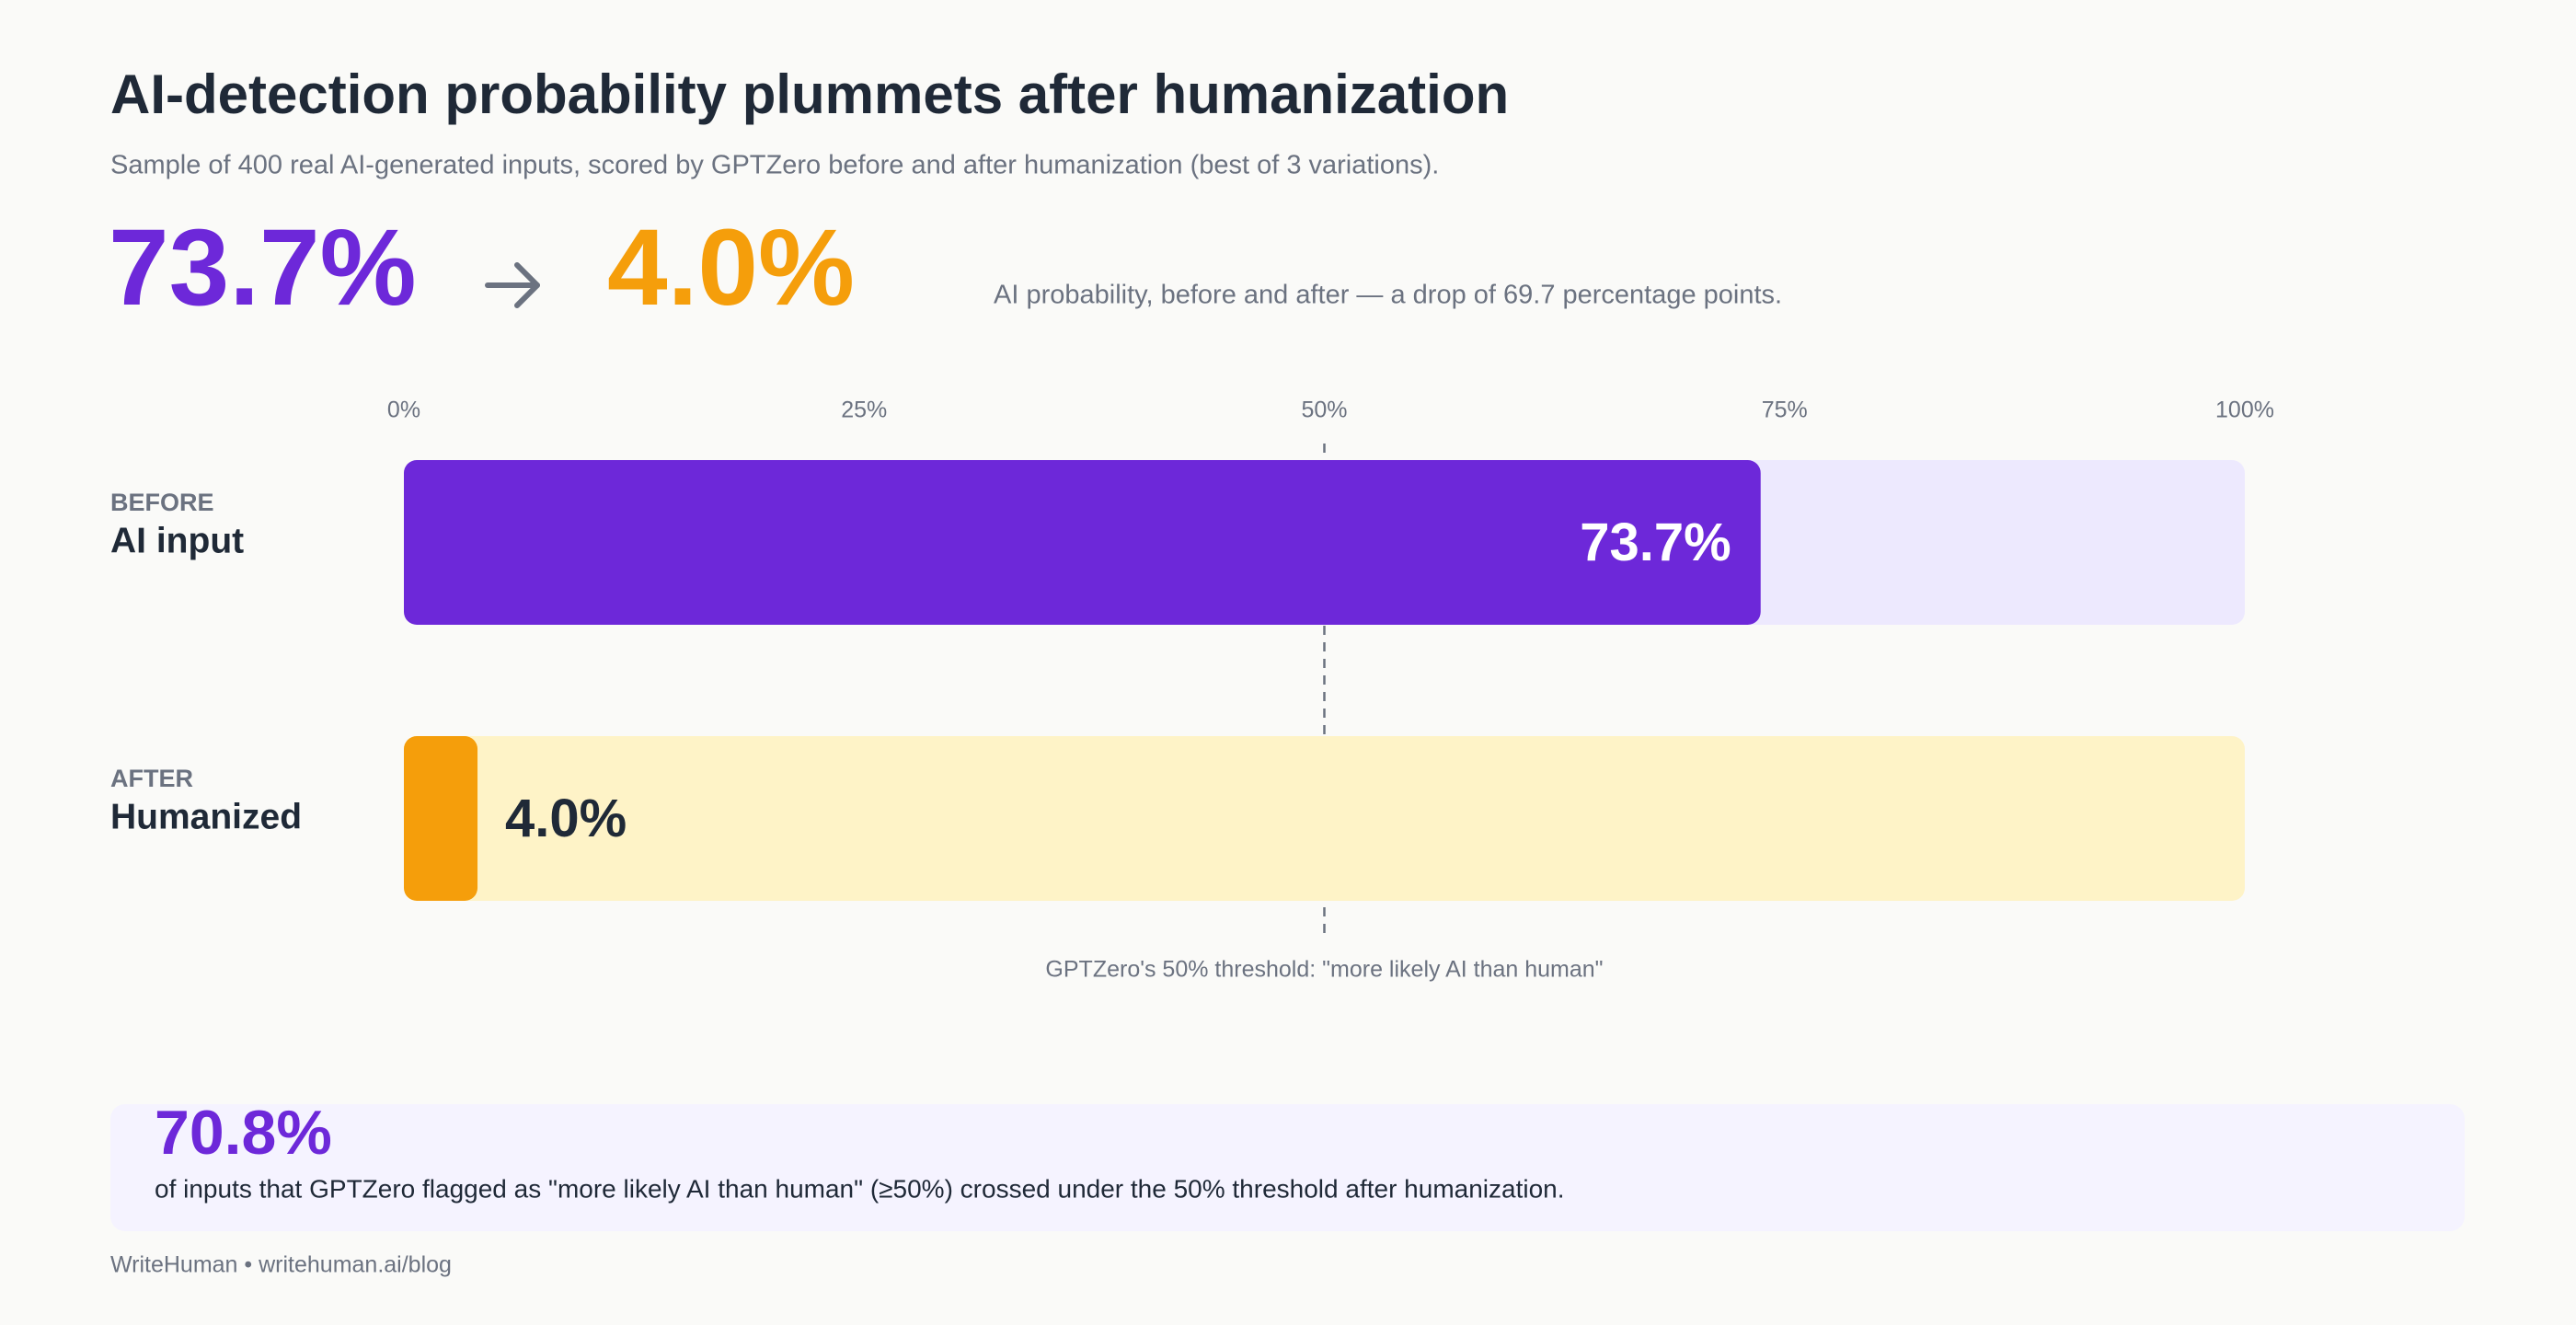 The image size is (2576, 1325). What do you see at coordinates (1324, 410) in the screenshot?
I see `x-tick-label: 50%` at bounding box center [1324, 410].